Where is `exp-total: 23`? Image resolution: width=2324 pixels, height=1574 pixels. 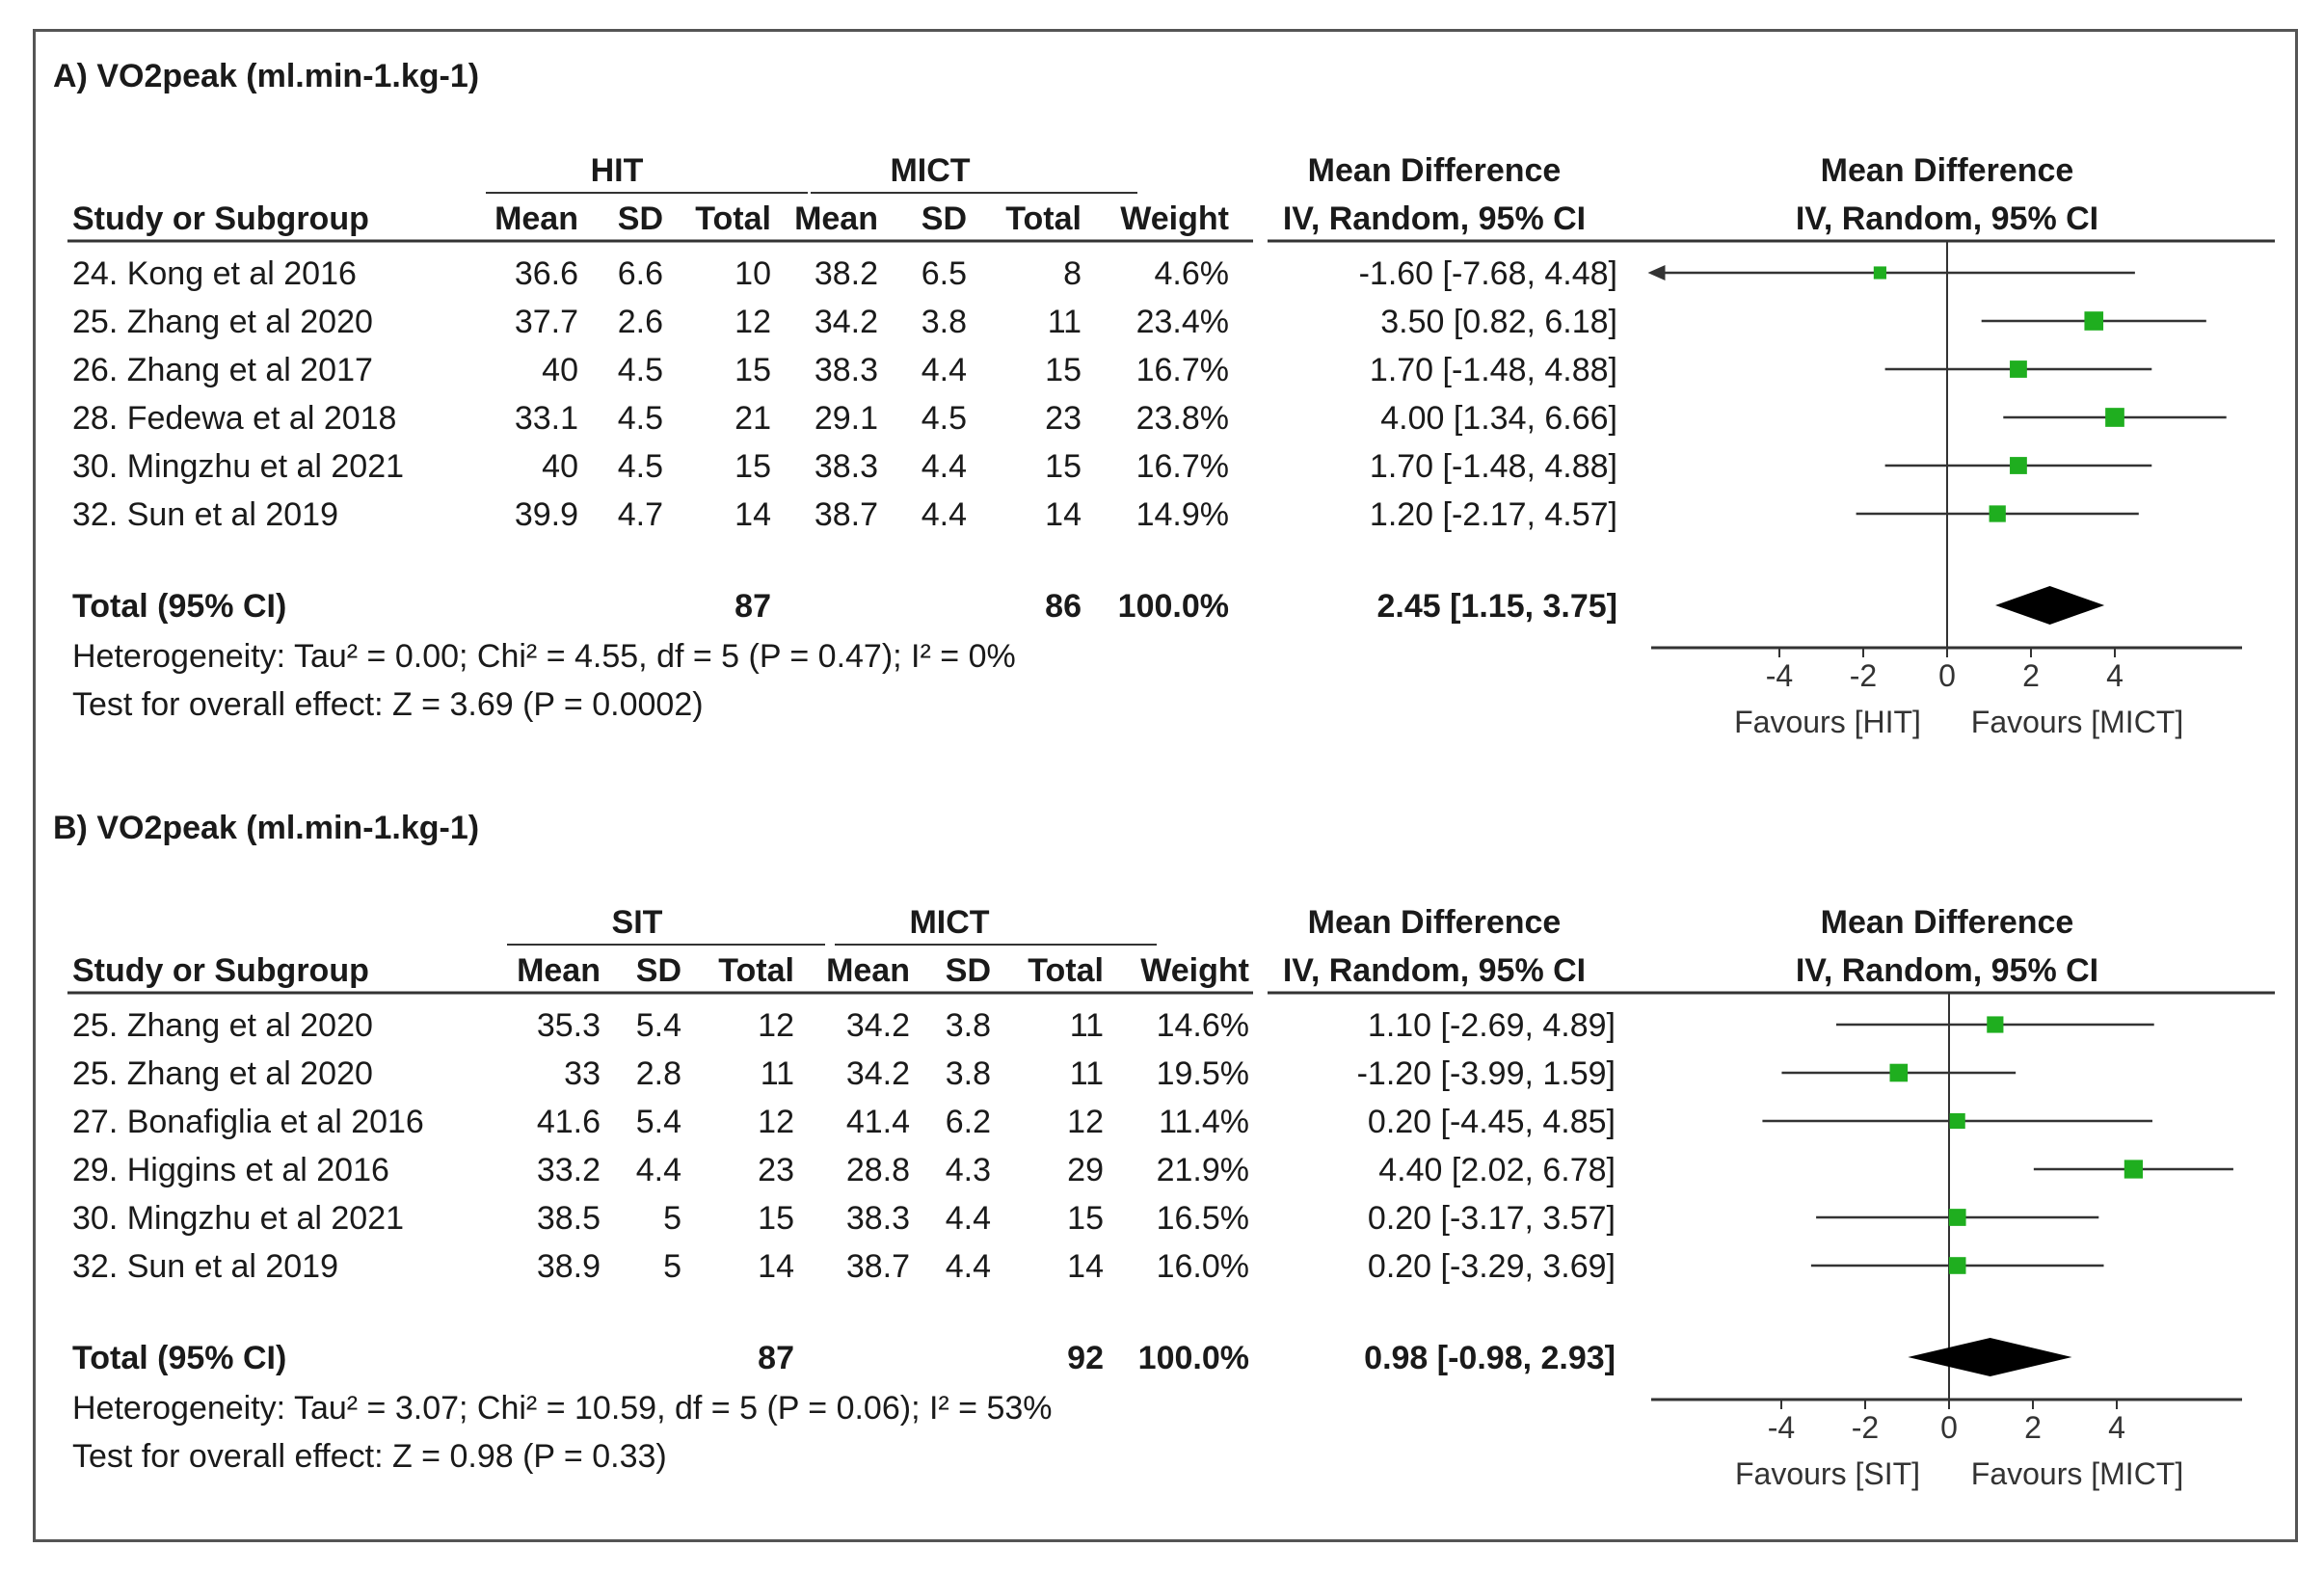
exp-total: 23 is located at coordinates (776, 1170).